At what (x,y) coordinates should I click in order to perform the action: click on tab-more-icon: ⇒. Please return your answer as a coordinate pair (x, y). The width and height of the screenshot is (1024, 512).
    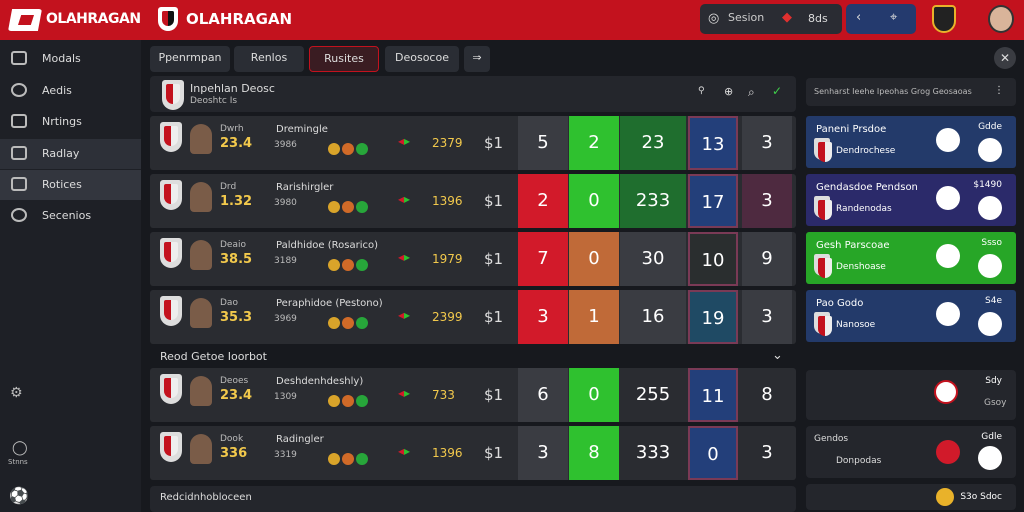
    Looking at the image, I should click on (477, 59).